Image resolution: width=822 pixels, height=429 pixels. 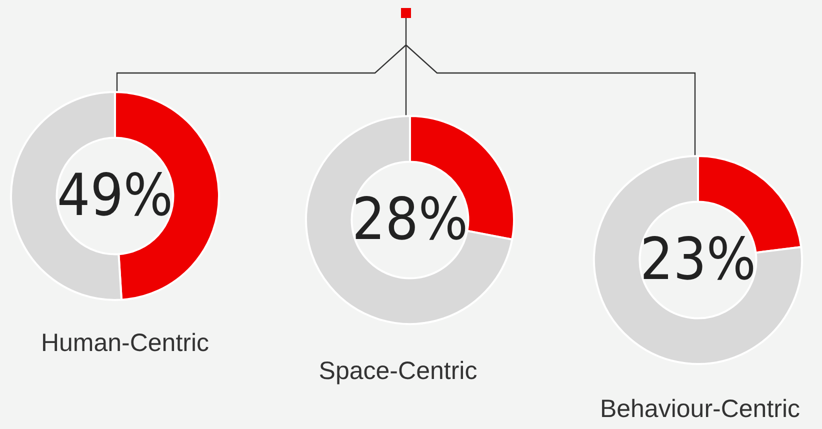 I want to click on text: Space-Centric, so click(x=398, y=371).